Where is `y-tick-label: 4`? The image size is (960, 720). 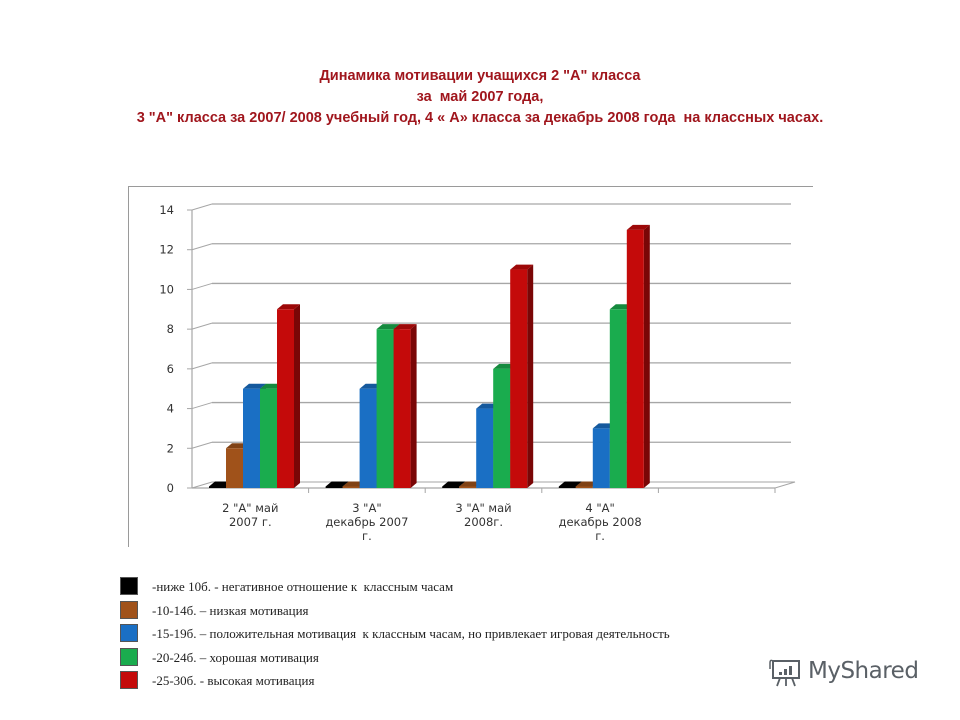
y-tick-label: 4 is located at coordinates (170, 409).